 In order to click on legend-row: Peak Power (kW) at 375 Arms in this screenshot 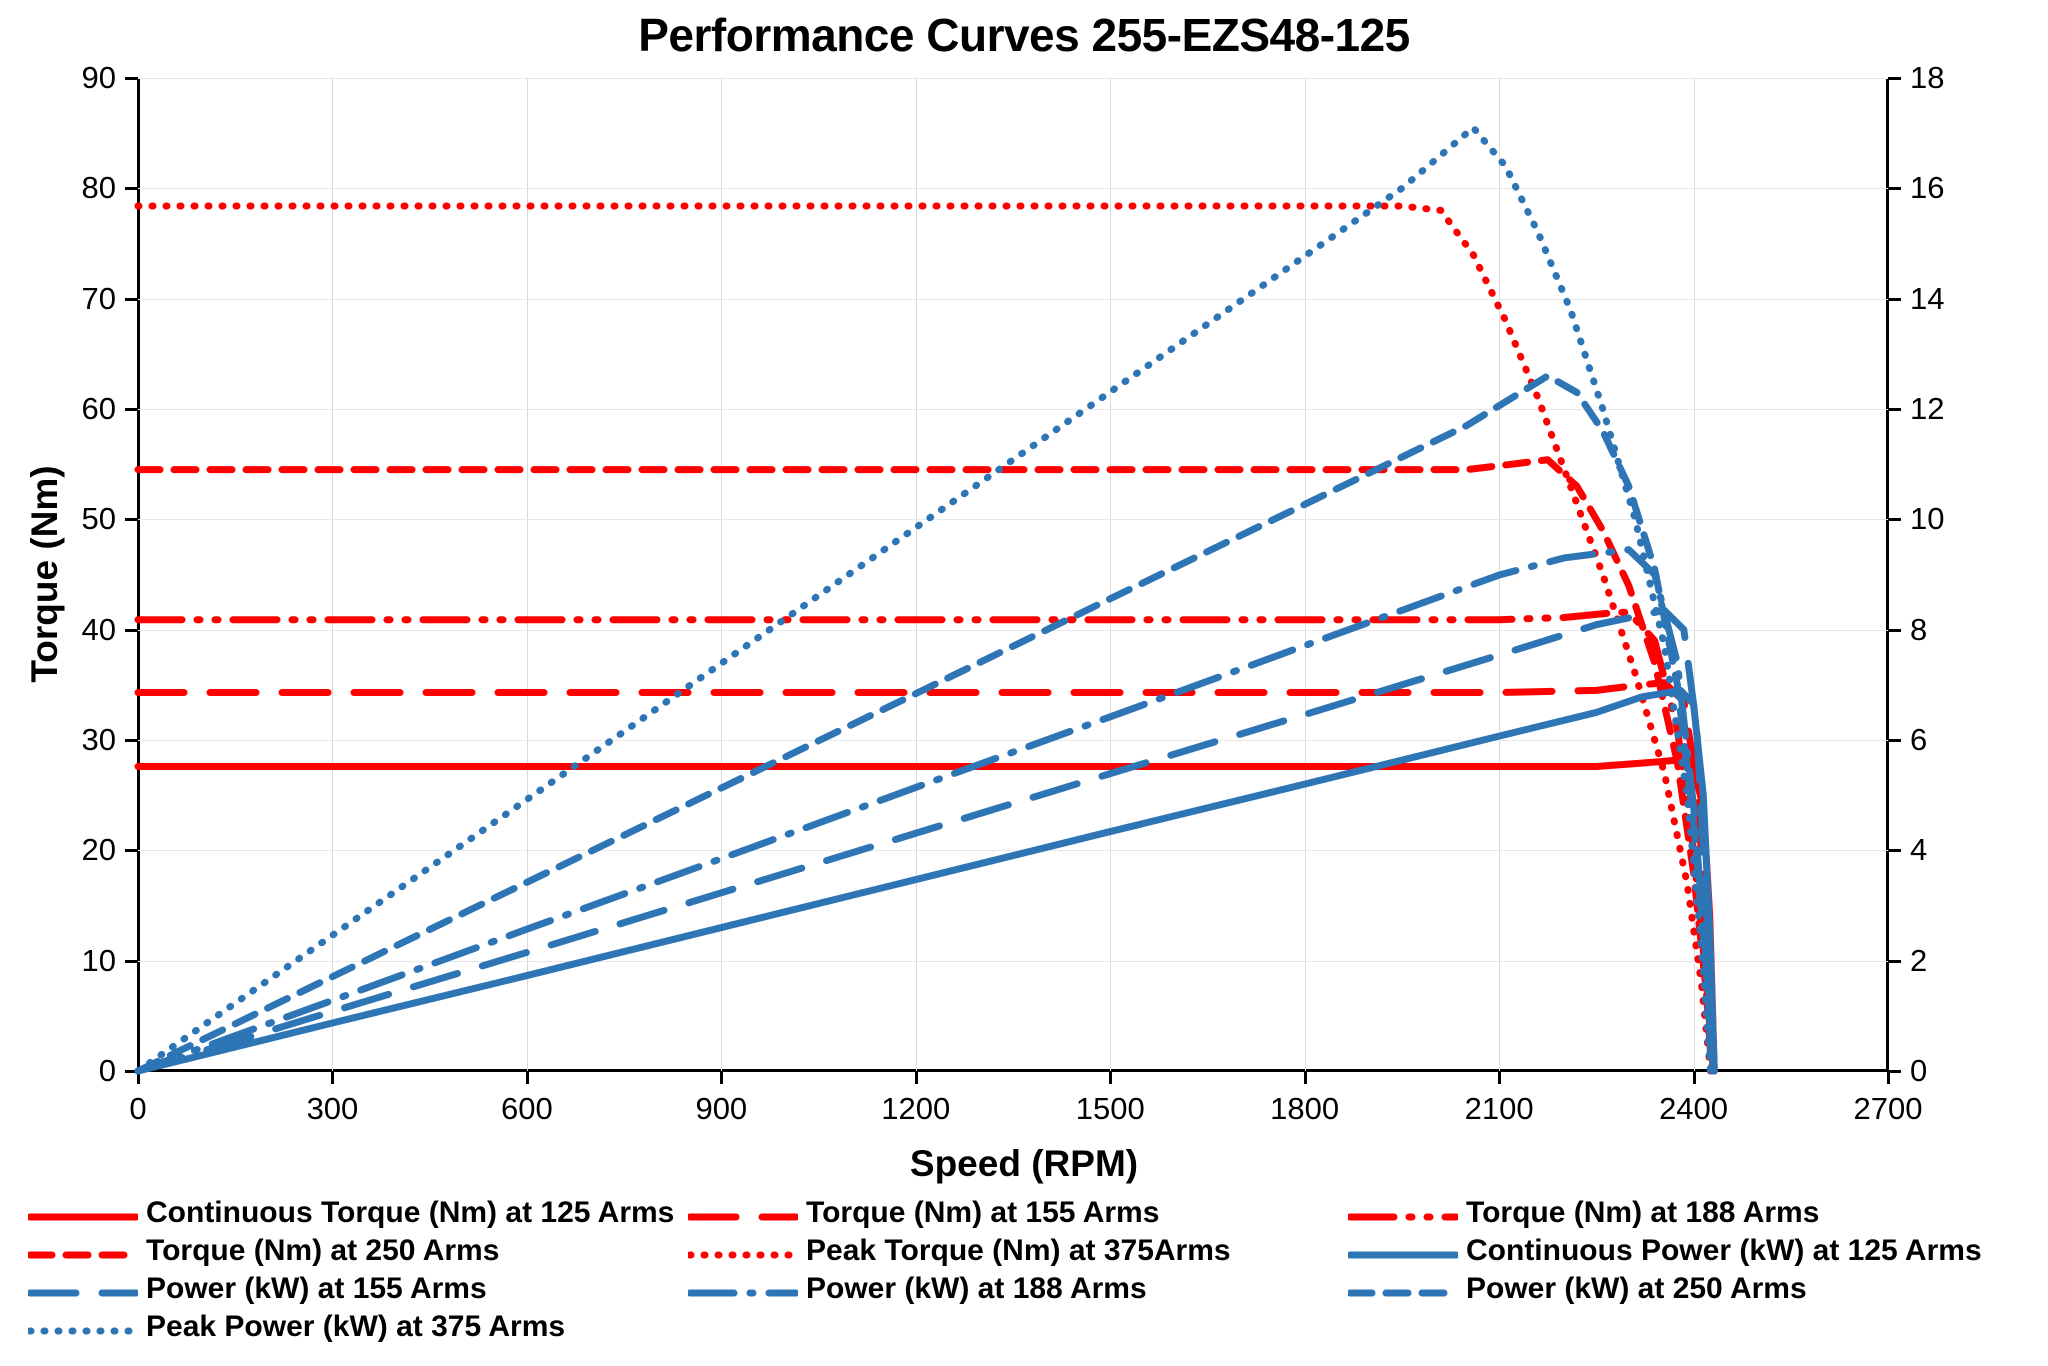, I will do `click(1024, 1327)`.